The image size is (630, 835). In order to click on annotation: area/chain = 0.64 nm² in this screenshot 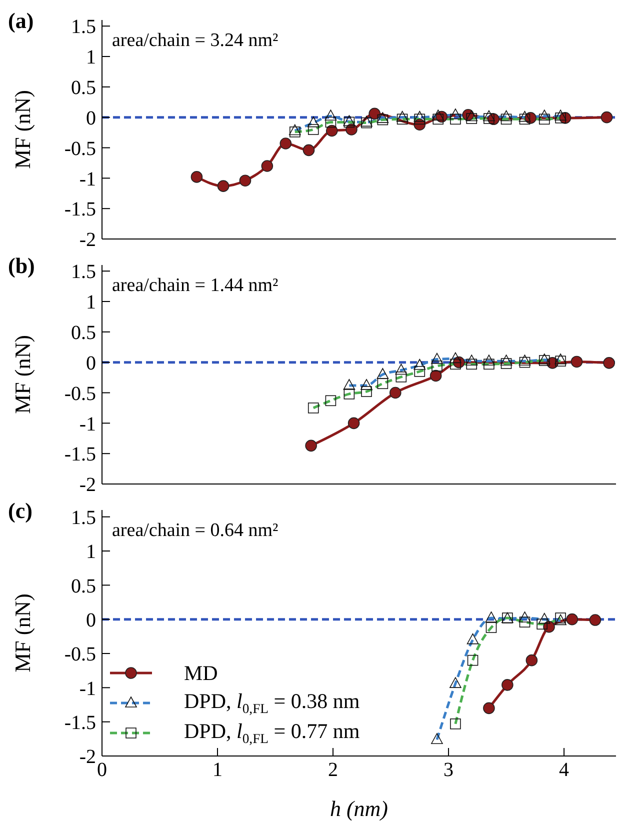, I will do `click(195, 530)`.